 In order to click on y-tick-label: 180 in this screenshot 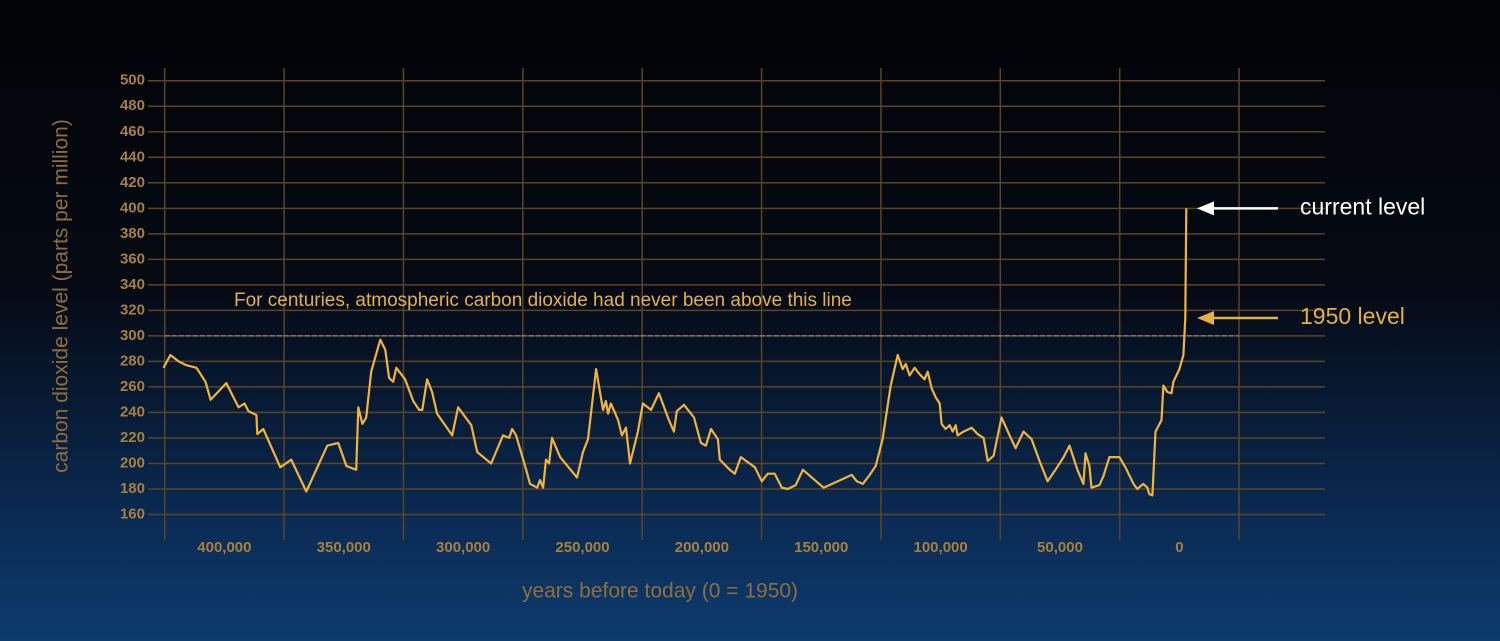, I will do `click(132, 488)`.